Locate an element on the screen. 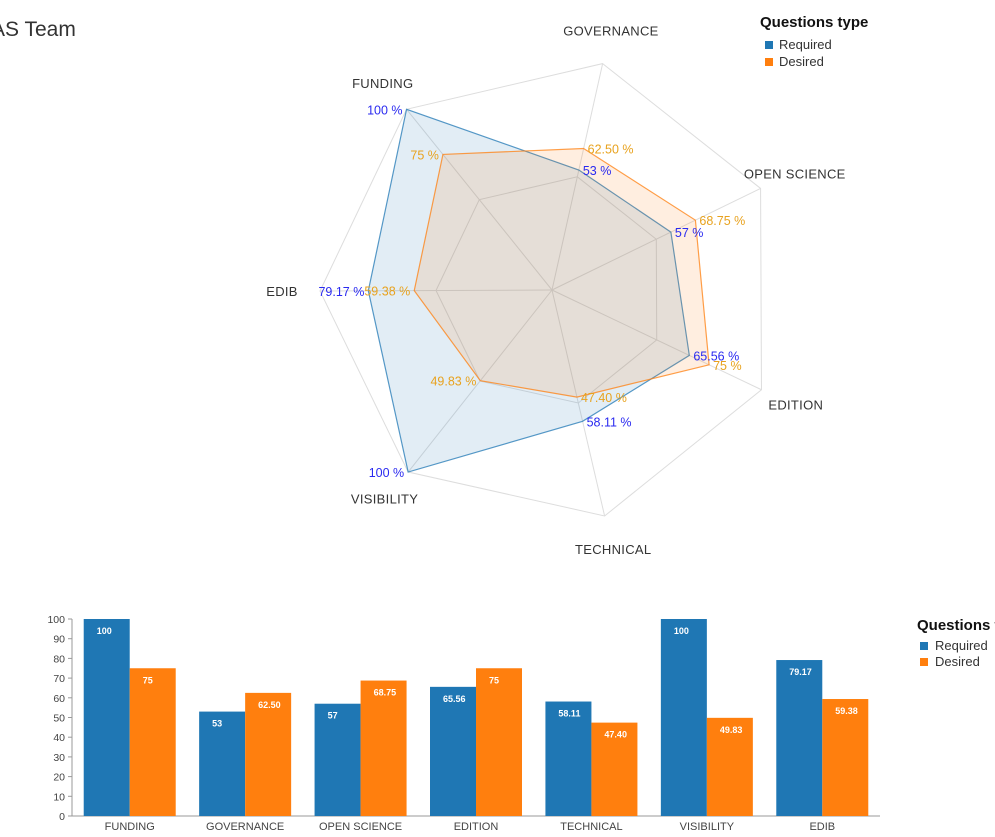 The width and height of the screenshot is (995, 837). radar-axis-label: FUNDING is located at coordinates (382, 83).